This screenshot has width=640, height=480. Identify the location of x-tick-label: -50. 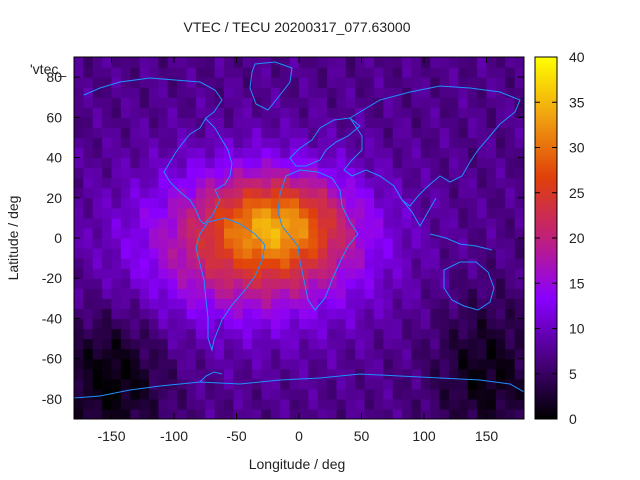
(236, 436).